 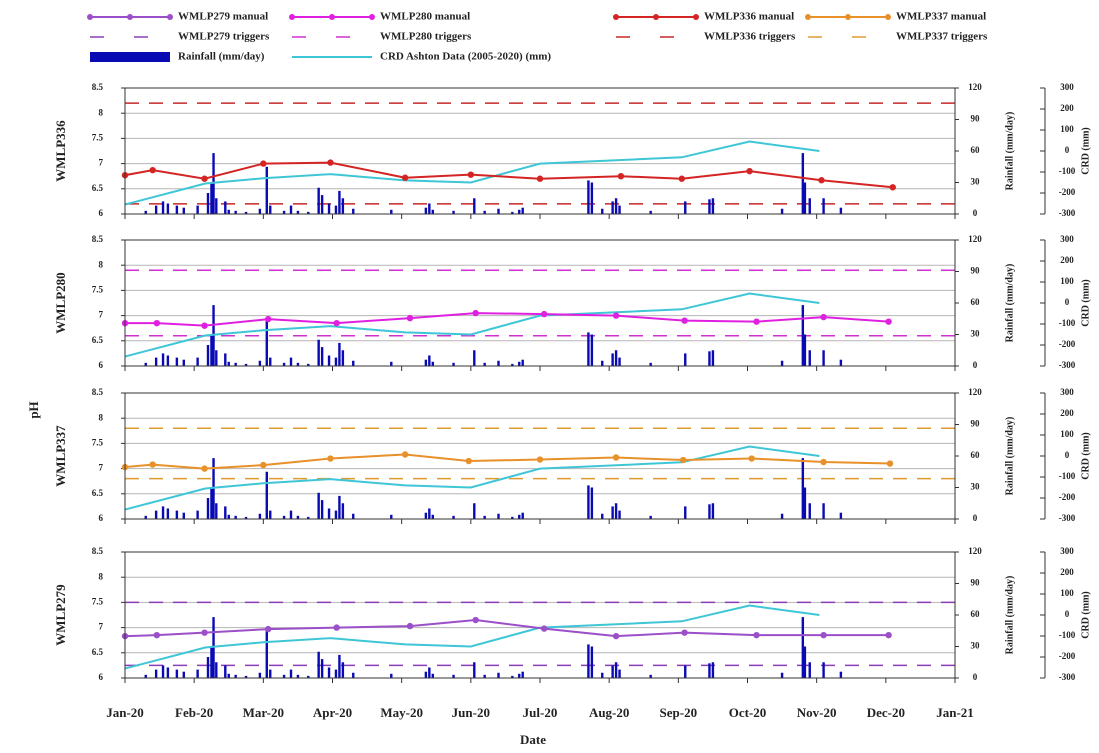 What do you see at coordinates (332, 712) in the screenshot?
I see `x-tick-label: Apr-20` at bounding box center [332, 712].